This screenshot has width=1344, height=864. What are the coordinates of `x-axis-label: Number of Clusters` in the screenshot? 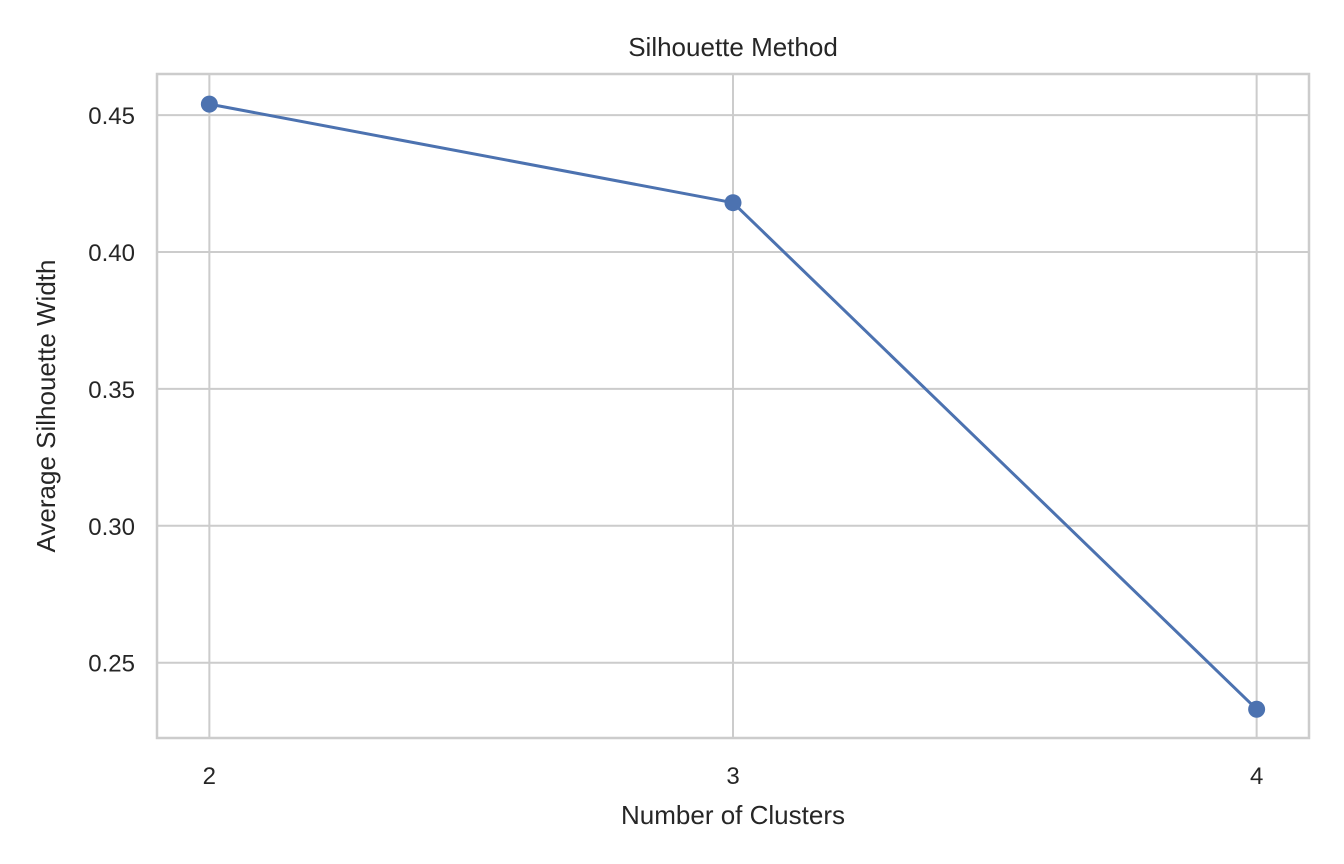 It's located at (733, 815).